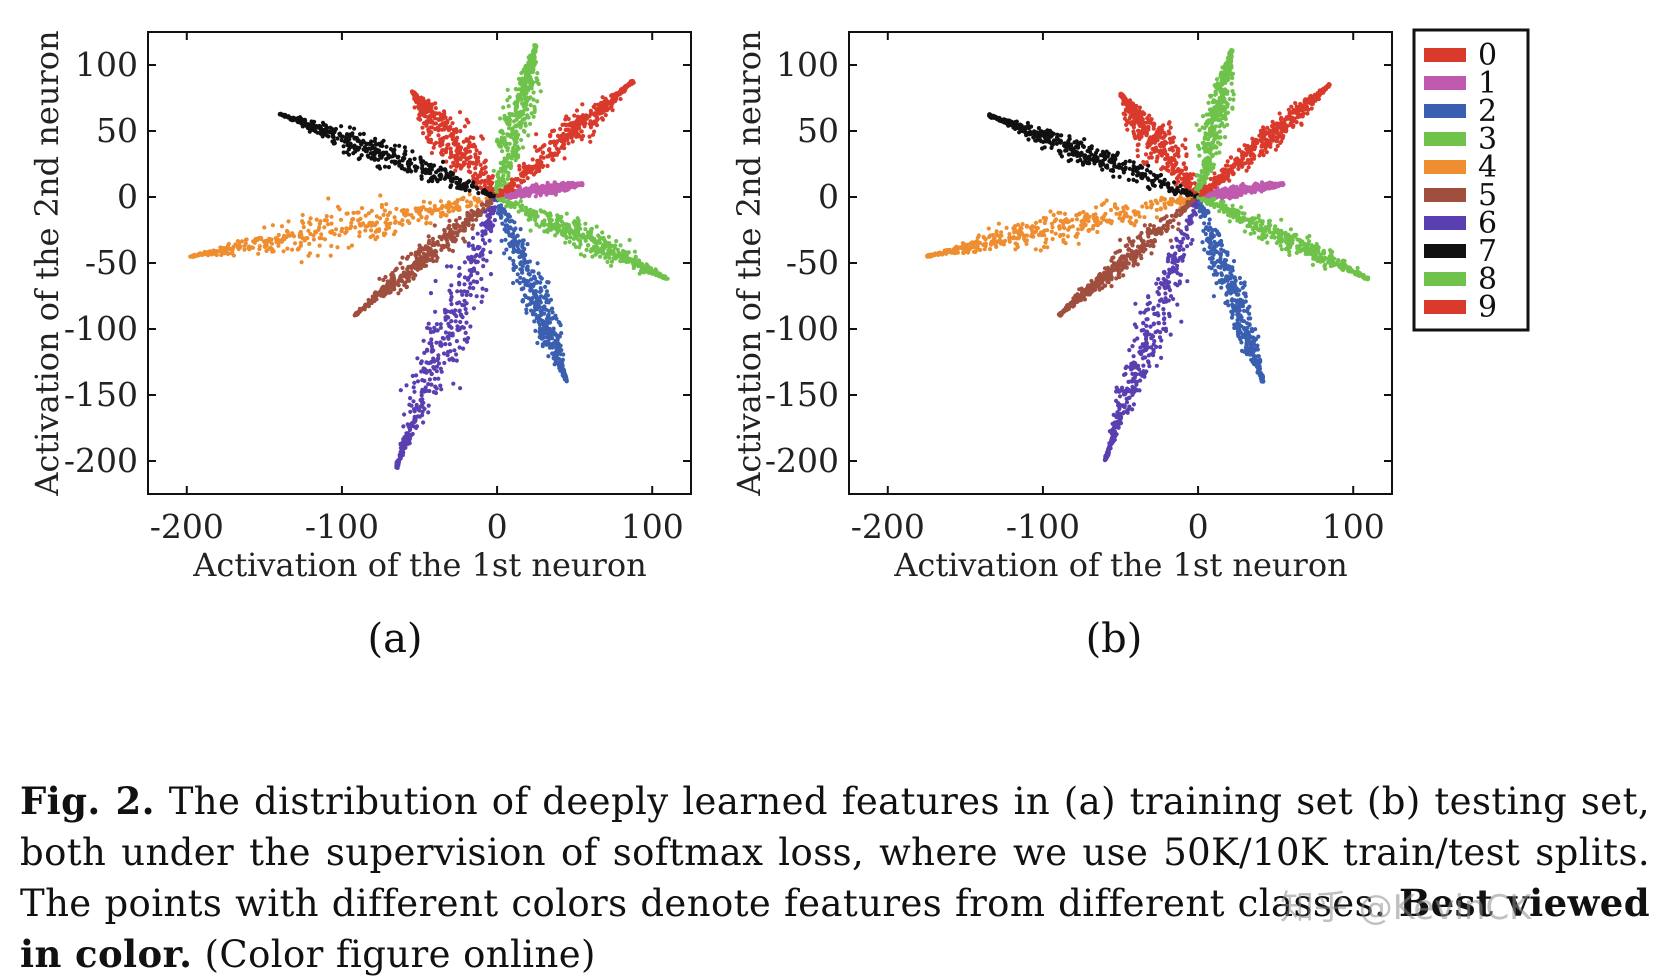 This screenshot has height=980, width=1670. I want to click on x-axis-label: Activation of the 1st neuron, so click(419, 565).